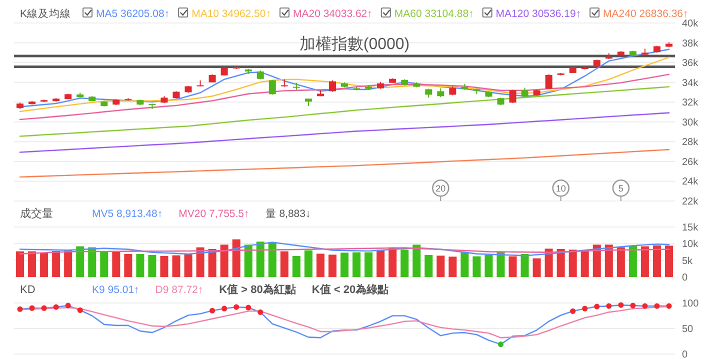 The image size is (720, 359). Describe the element at coordinates (691, 244) in the screenshot. I see `y-tick-label: 10k` at that location.